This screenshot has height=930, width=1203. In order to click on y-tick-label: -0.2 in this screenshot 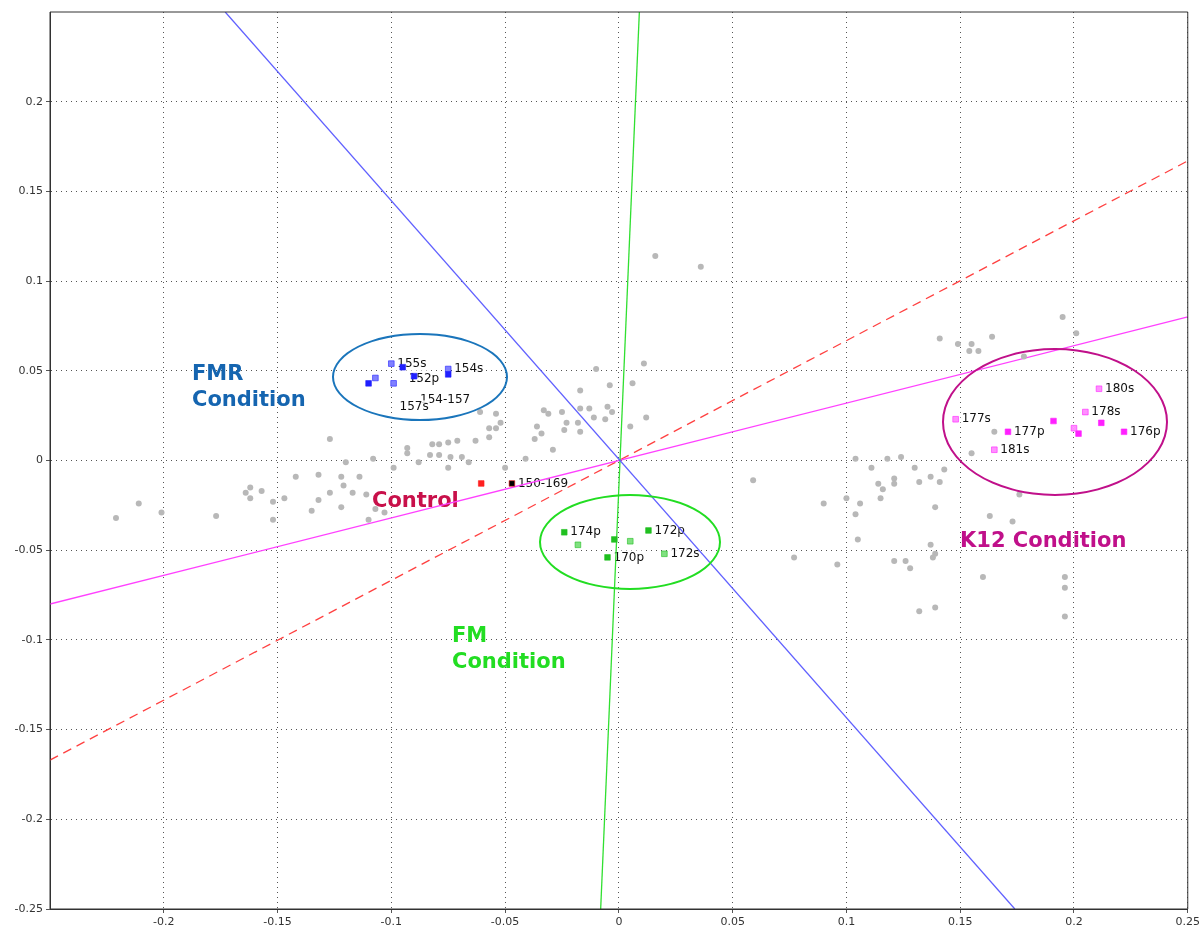, I will do `click(32, 819)`.